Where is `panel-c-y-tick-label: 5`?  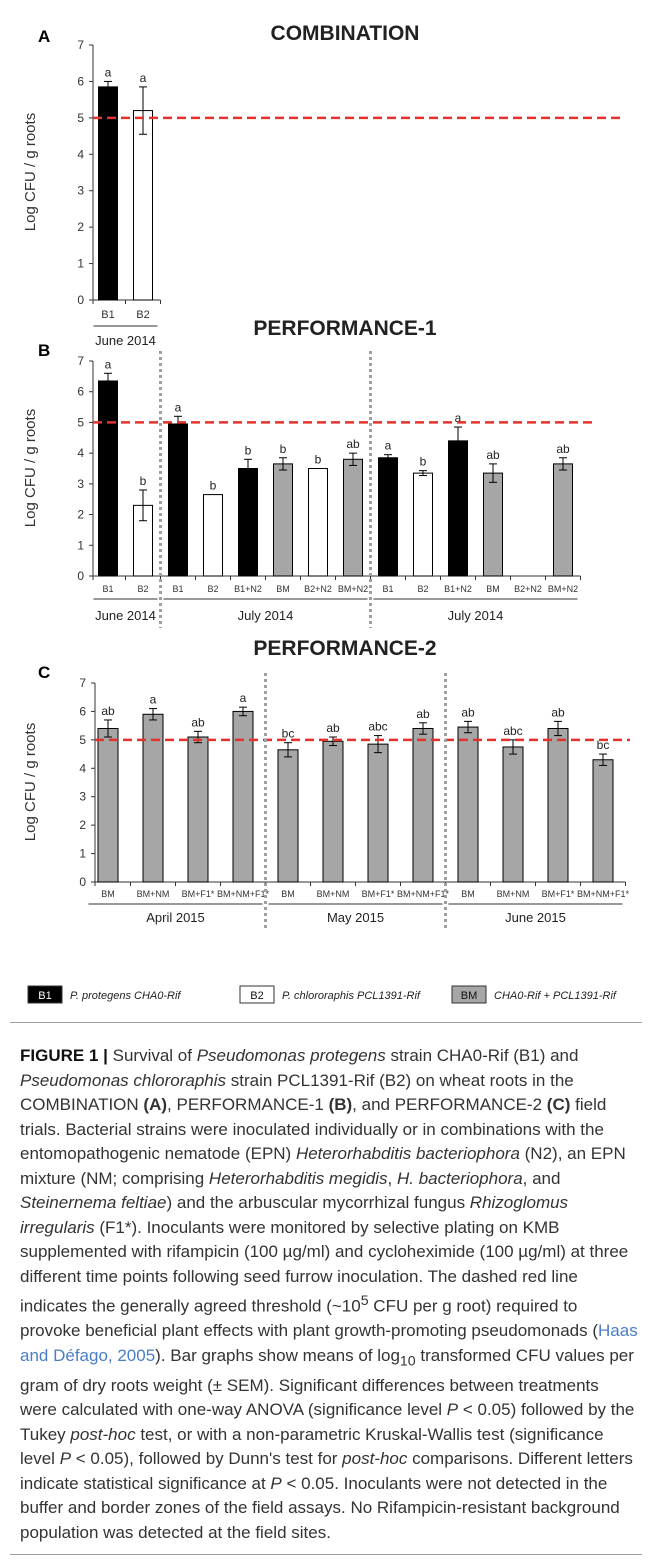
panel-c-y-tick-label: 5 is located at coordinates (82, 740).